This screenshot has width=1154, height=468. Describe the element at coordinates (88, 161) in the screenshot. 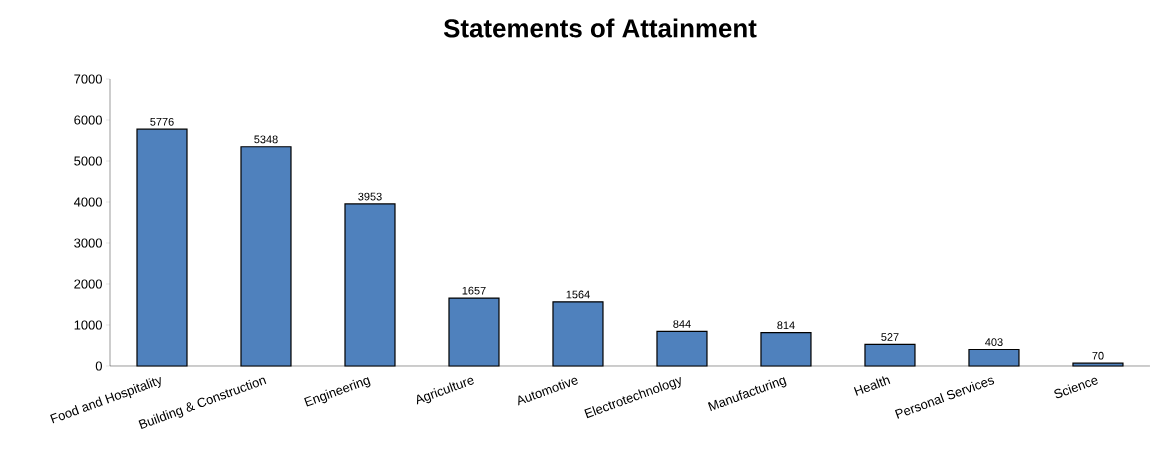

I see `y-tick-label: 5000` at that location.